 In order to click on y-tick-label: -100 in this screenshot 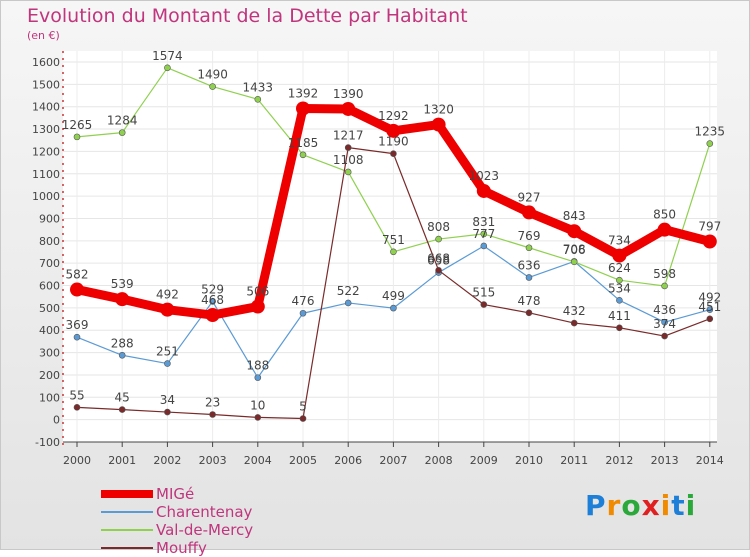, I will do `click(47, 442)`.